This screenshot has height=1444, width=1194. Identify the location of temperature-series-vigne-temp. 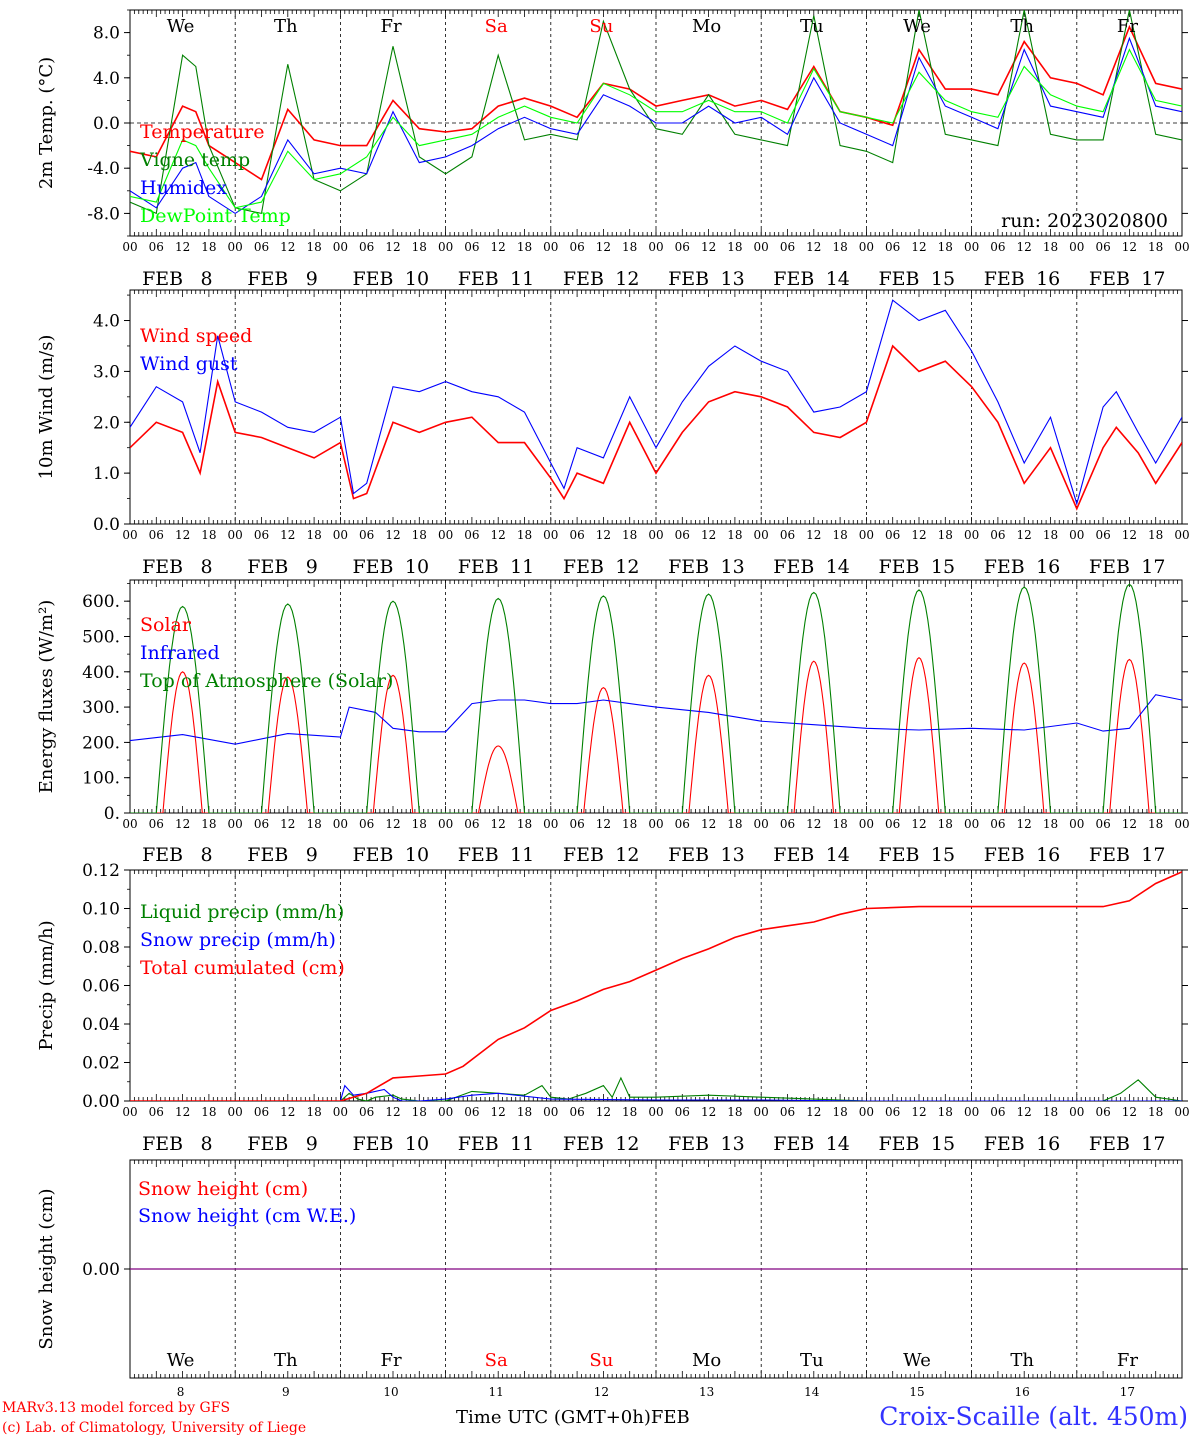
(656, 112).